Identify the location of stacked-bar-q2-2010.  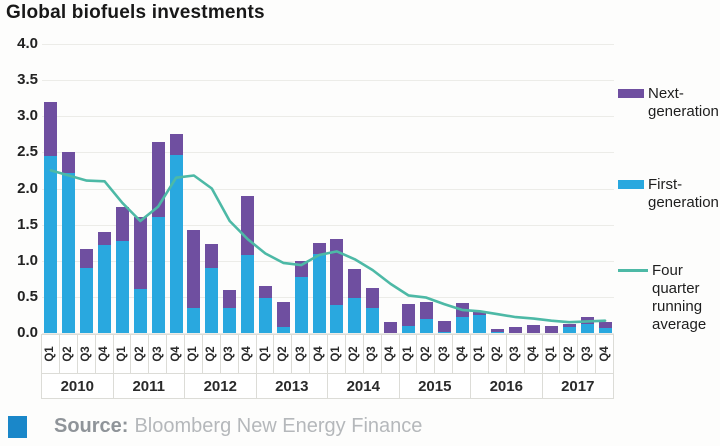
(69, 242).